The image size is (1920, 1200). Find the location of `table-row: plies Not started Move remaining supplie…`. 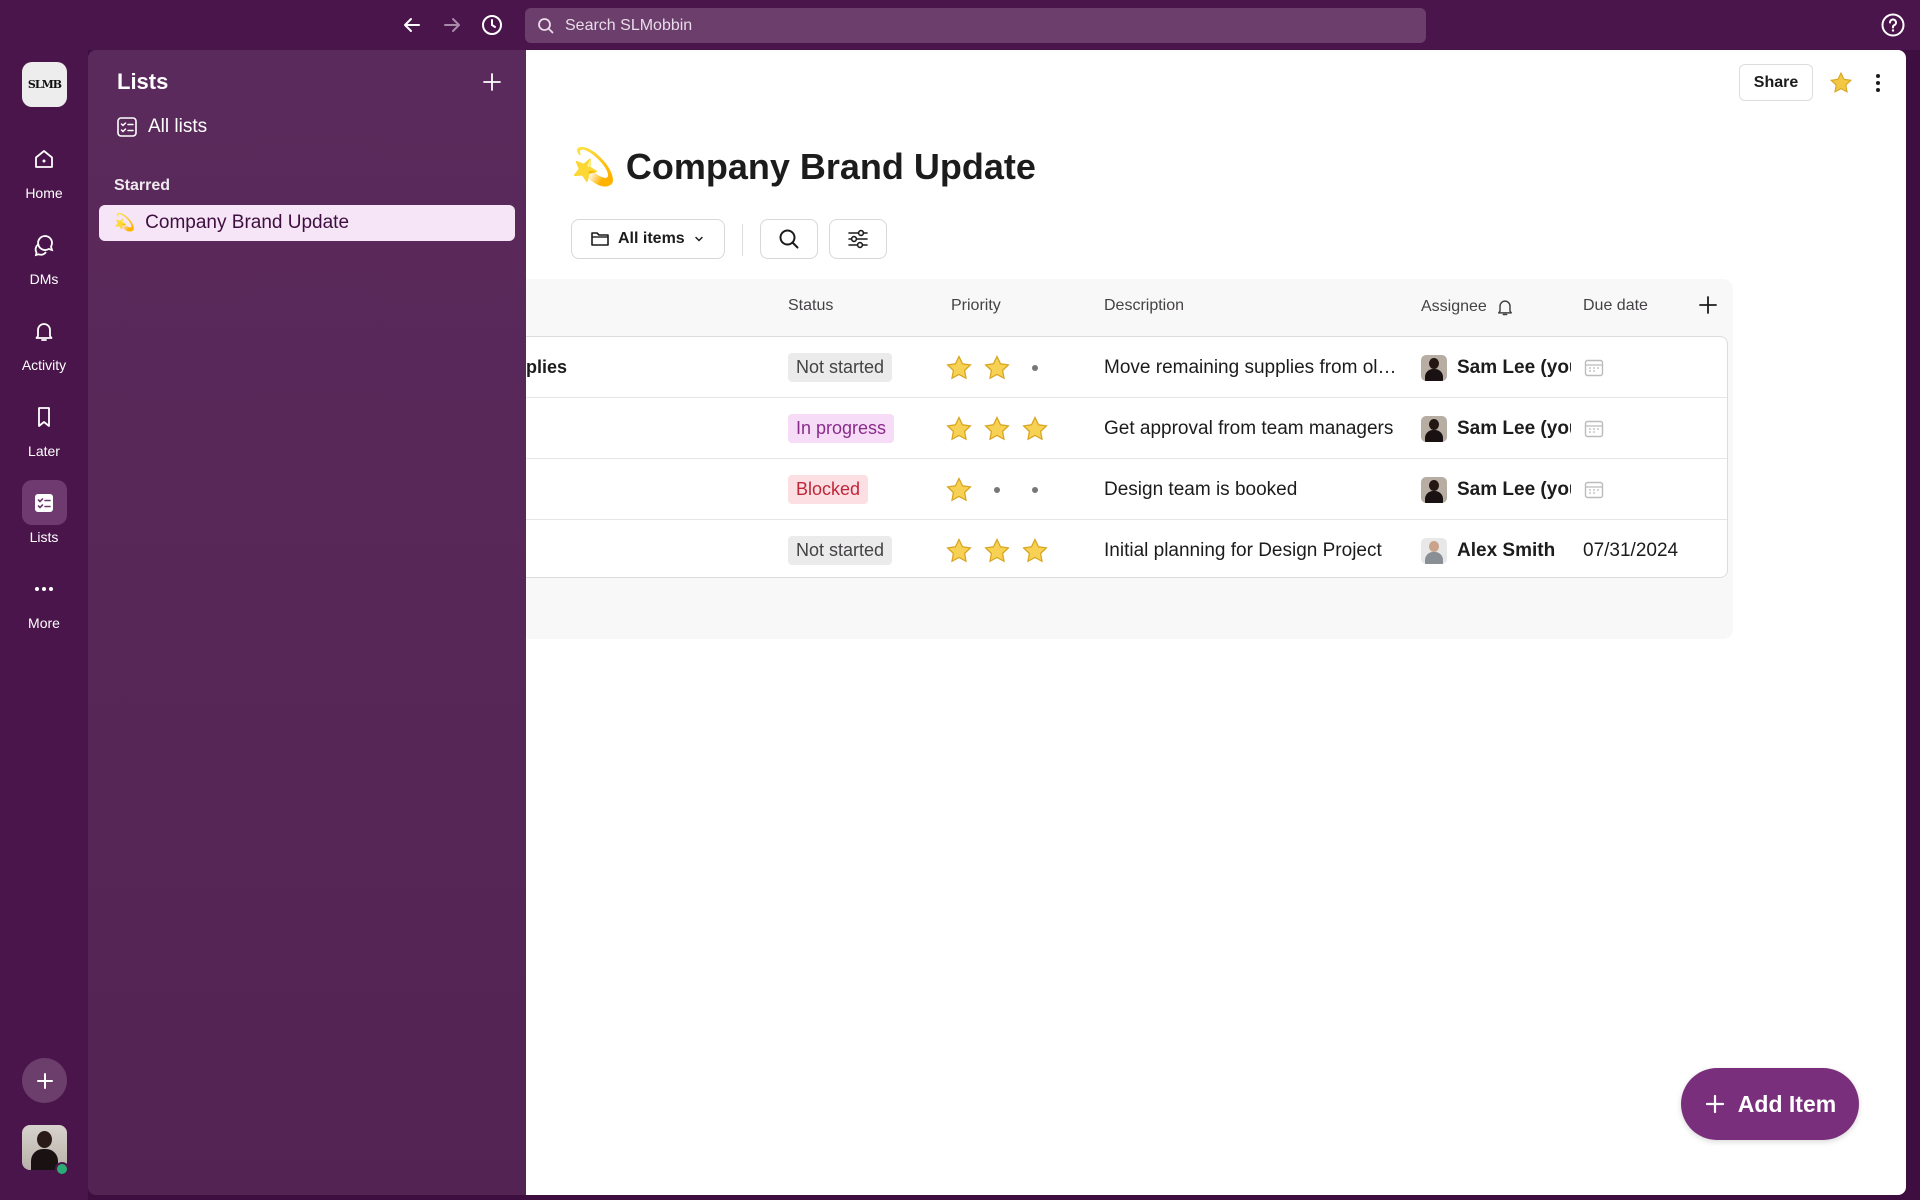

table-row: plies Not started Move remaining supplie… is located at coordinates (1126, 367).